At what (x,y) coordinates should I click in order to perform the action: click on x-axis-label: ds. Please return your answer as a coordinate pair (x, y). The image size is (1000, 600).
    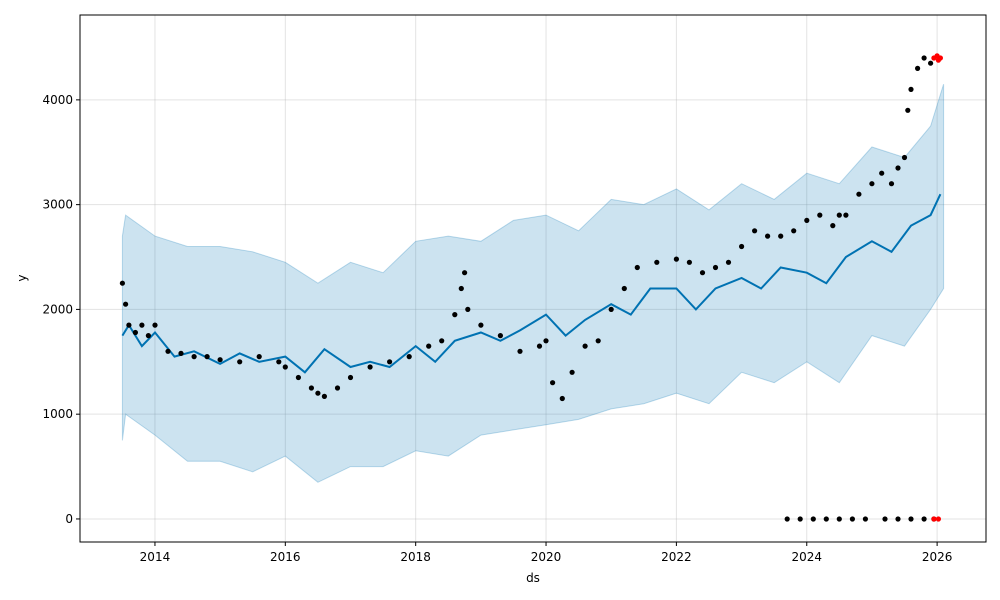
    Looking at the image, I should click on (533, 578).